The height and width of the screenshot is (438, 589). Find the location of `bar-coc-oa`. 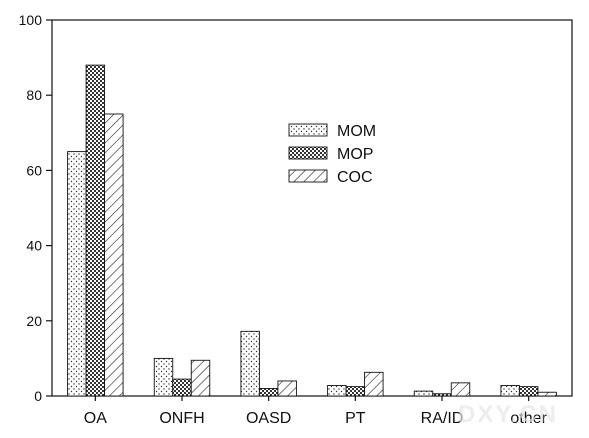

bar-coc-oa is located at coordinates (114, 255).